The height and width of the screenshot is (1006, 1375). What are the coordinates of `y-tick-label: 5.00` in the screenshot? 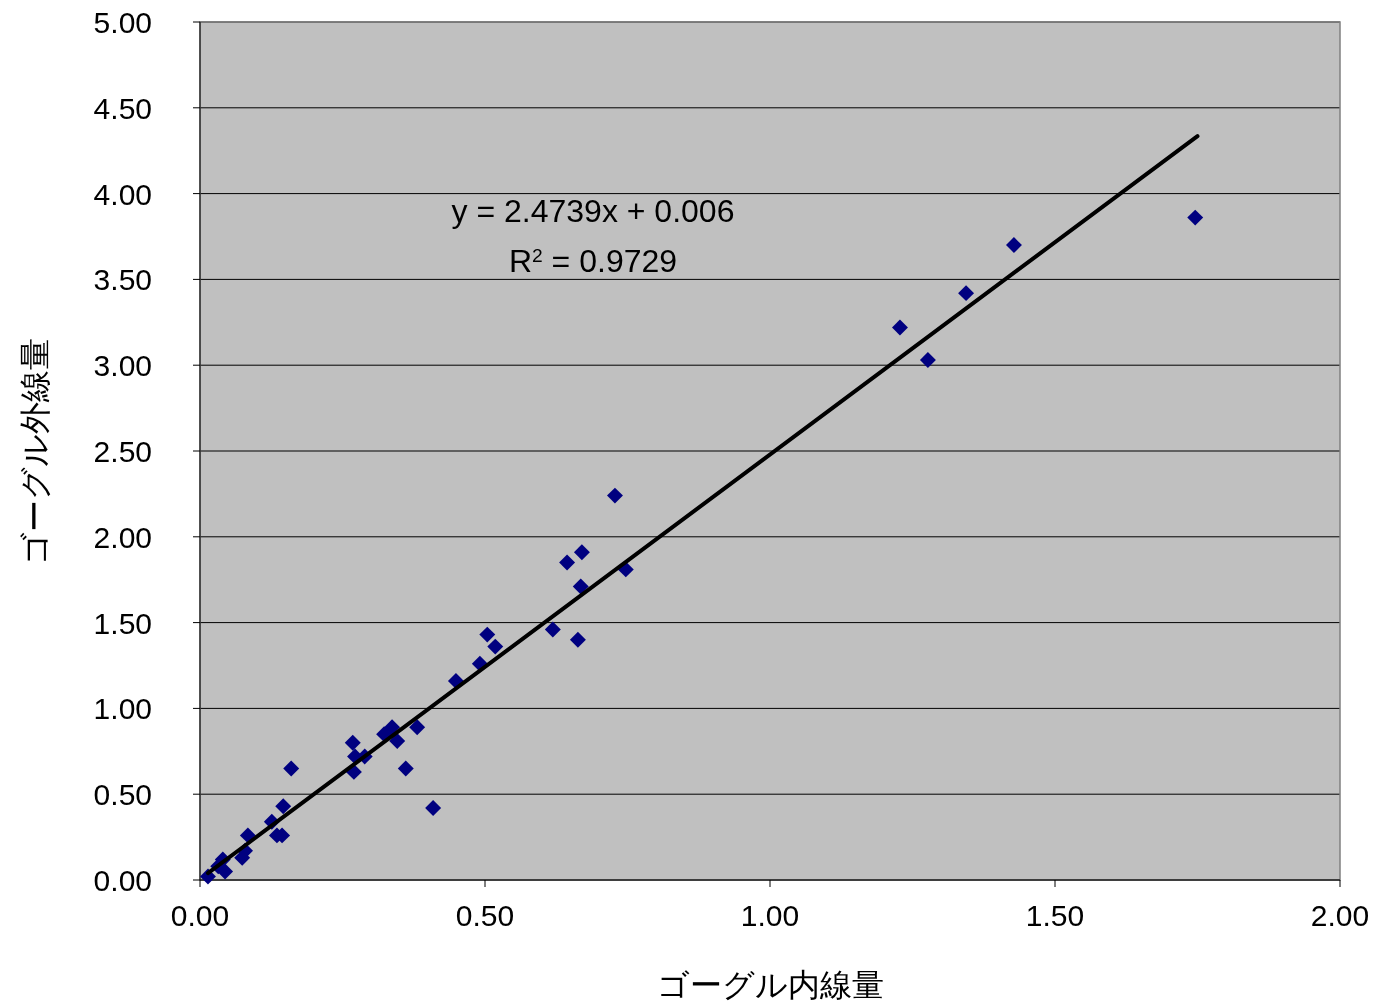 It's located at (122, 22).